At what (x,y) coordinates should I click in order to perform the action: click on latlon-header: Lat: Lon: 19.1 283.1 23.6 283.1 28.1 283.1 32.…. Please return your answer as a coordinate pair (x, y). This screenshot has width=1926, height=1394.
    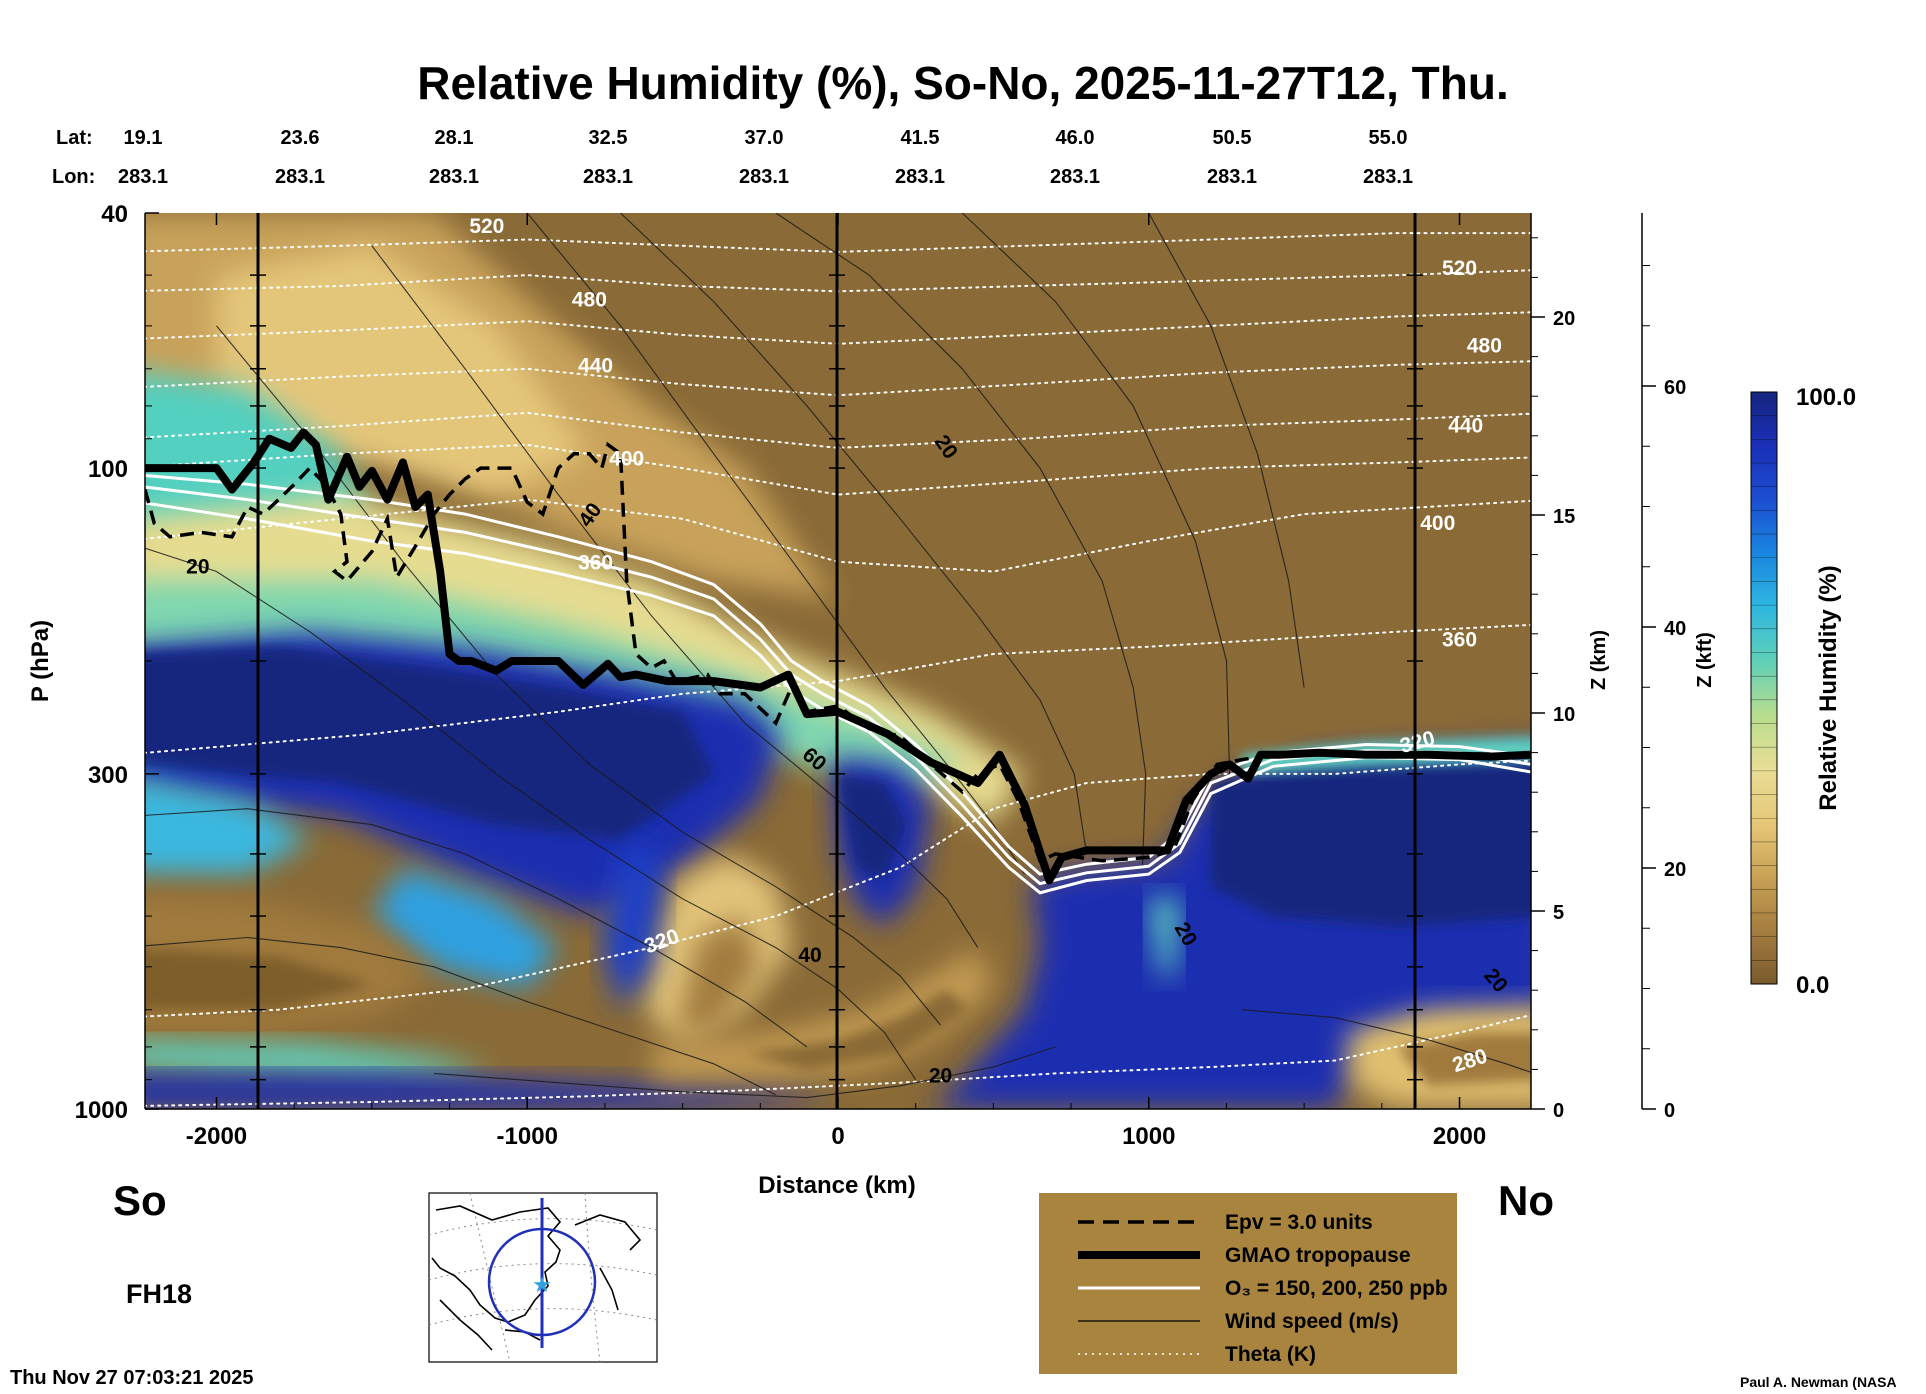
    Looking at the image, I should click on (732, 157).